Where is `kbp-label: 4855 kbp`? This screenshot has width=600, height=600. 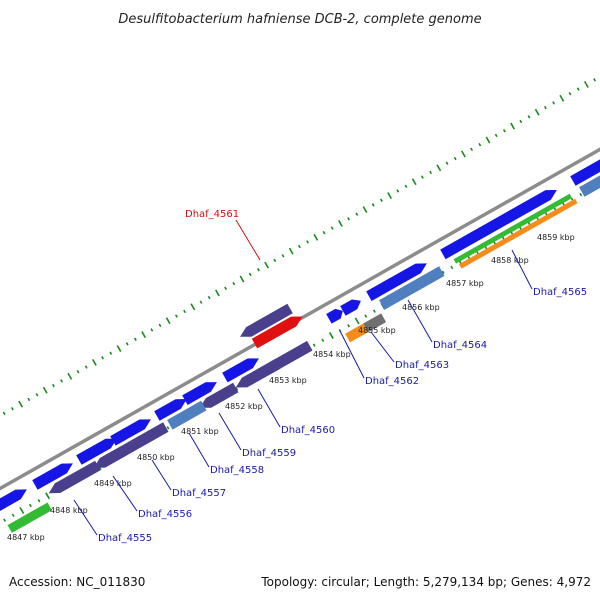 kbp-label: 4855 kbp is located at coordinates (377, 330).